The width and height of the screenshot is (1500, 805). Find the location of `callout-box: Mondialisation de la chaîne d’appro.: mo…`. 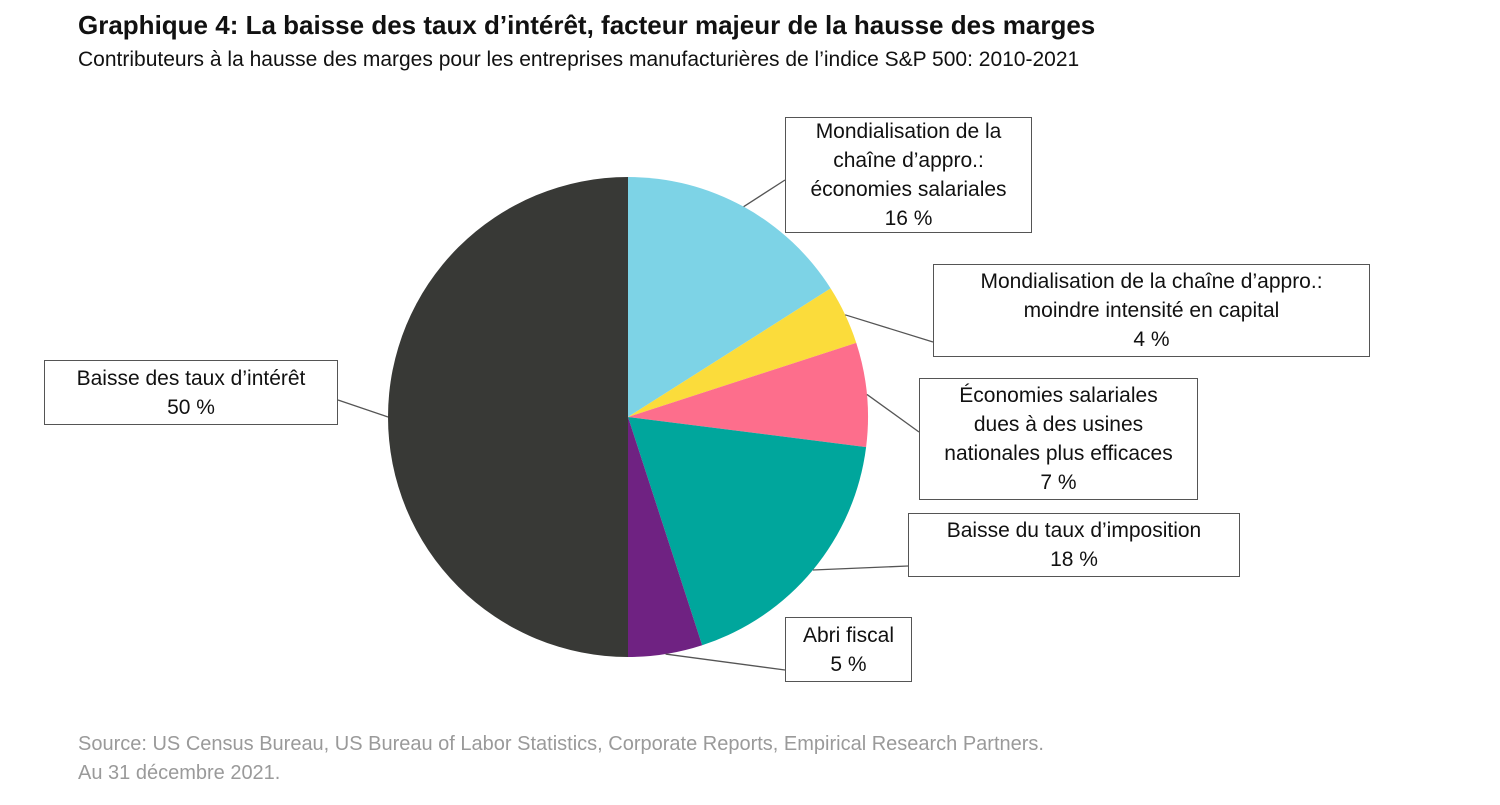

callout-box: Mondialisation de la chaîne d’appro.: mo… is located at coordinates (1151, 310).